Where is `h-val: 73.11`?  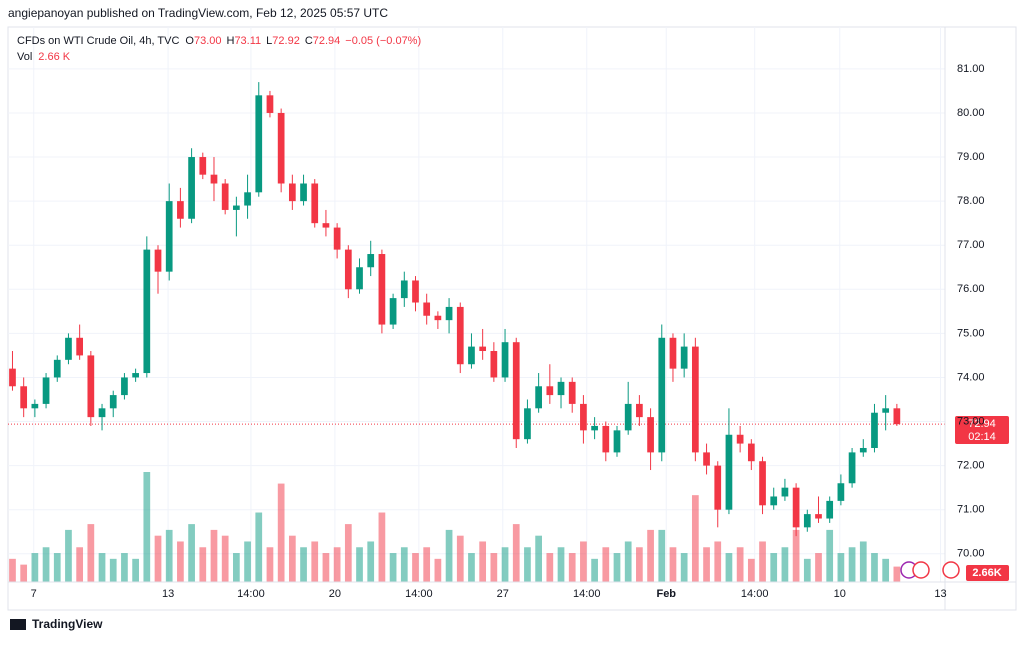 h-val: 73.11 is located at coordinates (247, 41).